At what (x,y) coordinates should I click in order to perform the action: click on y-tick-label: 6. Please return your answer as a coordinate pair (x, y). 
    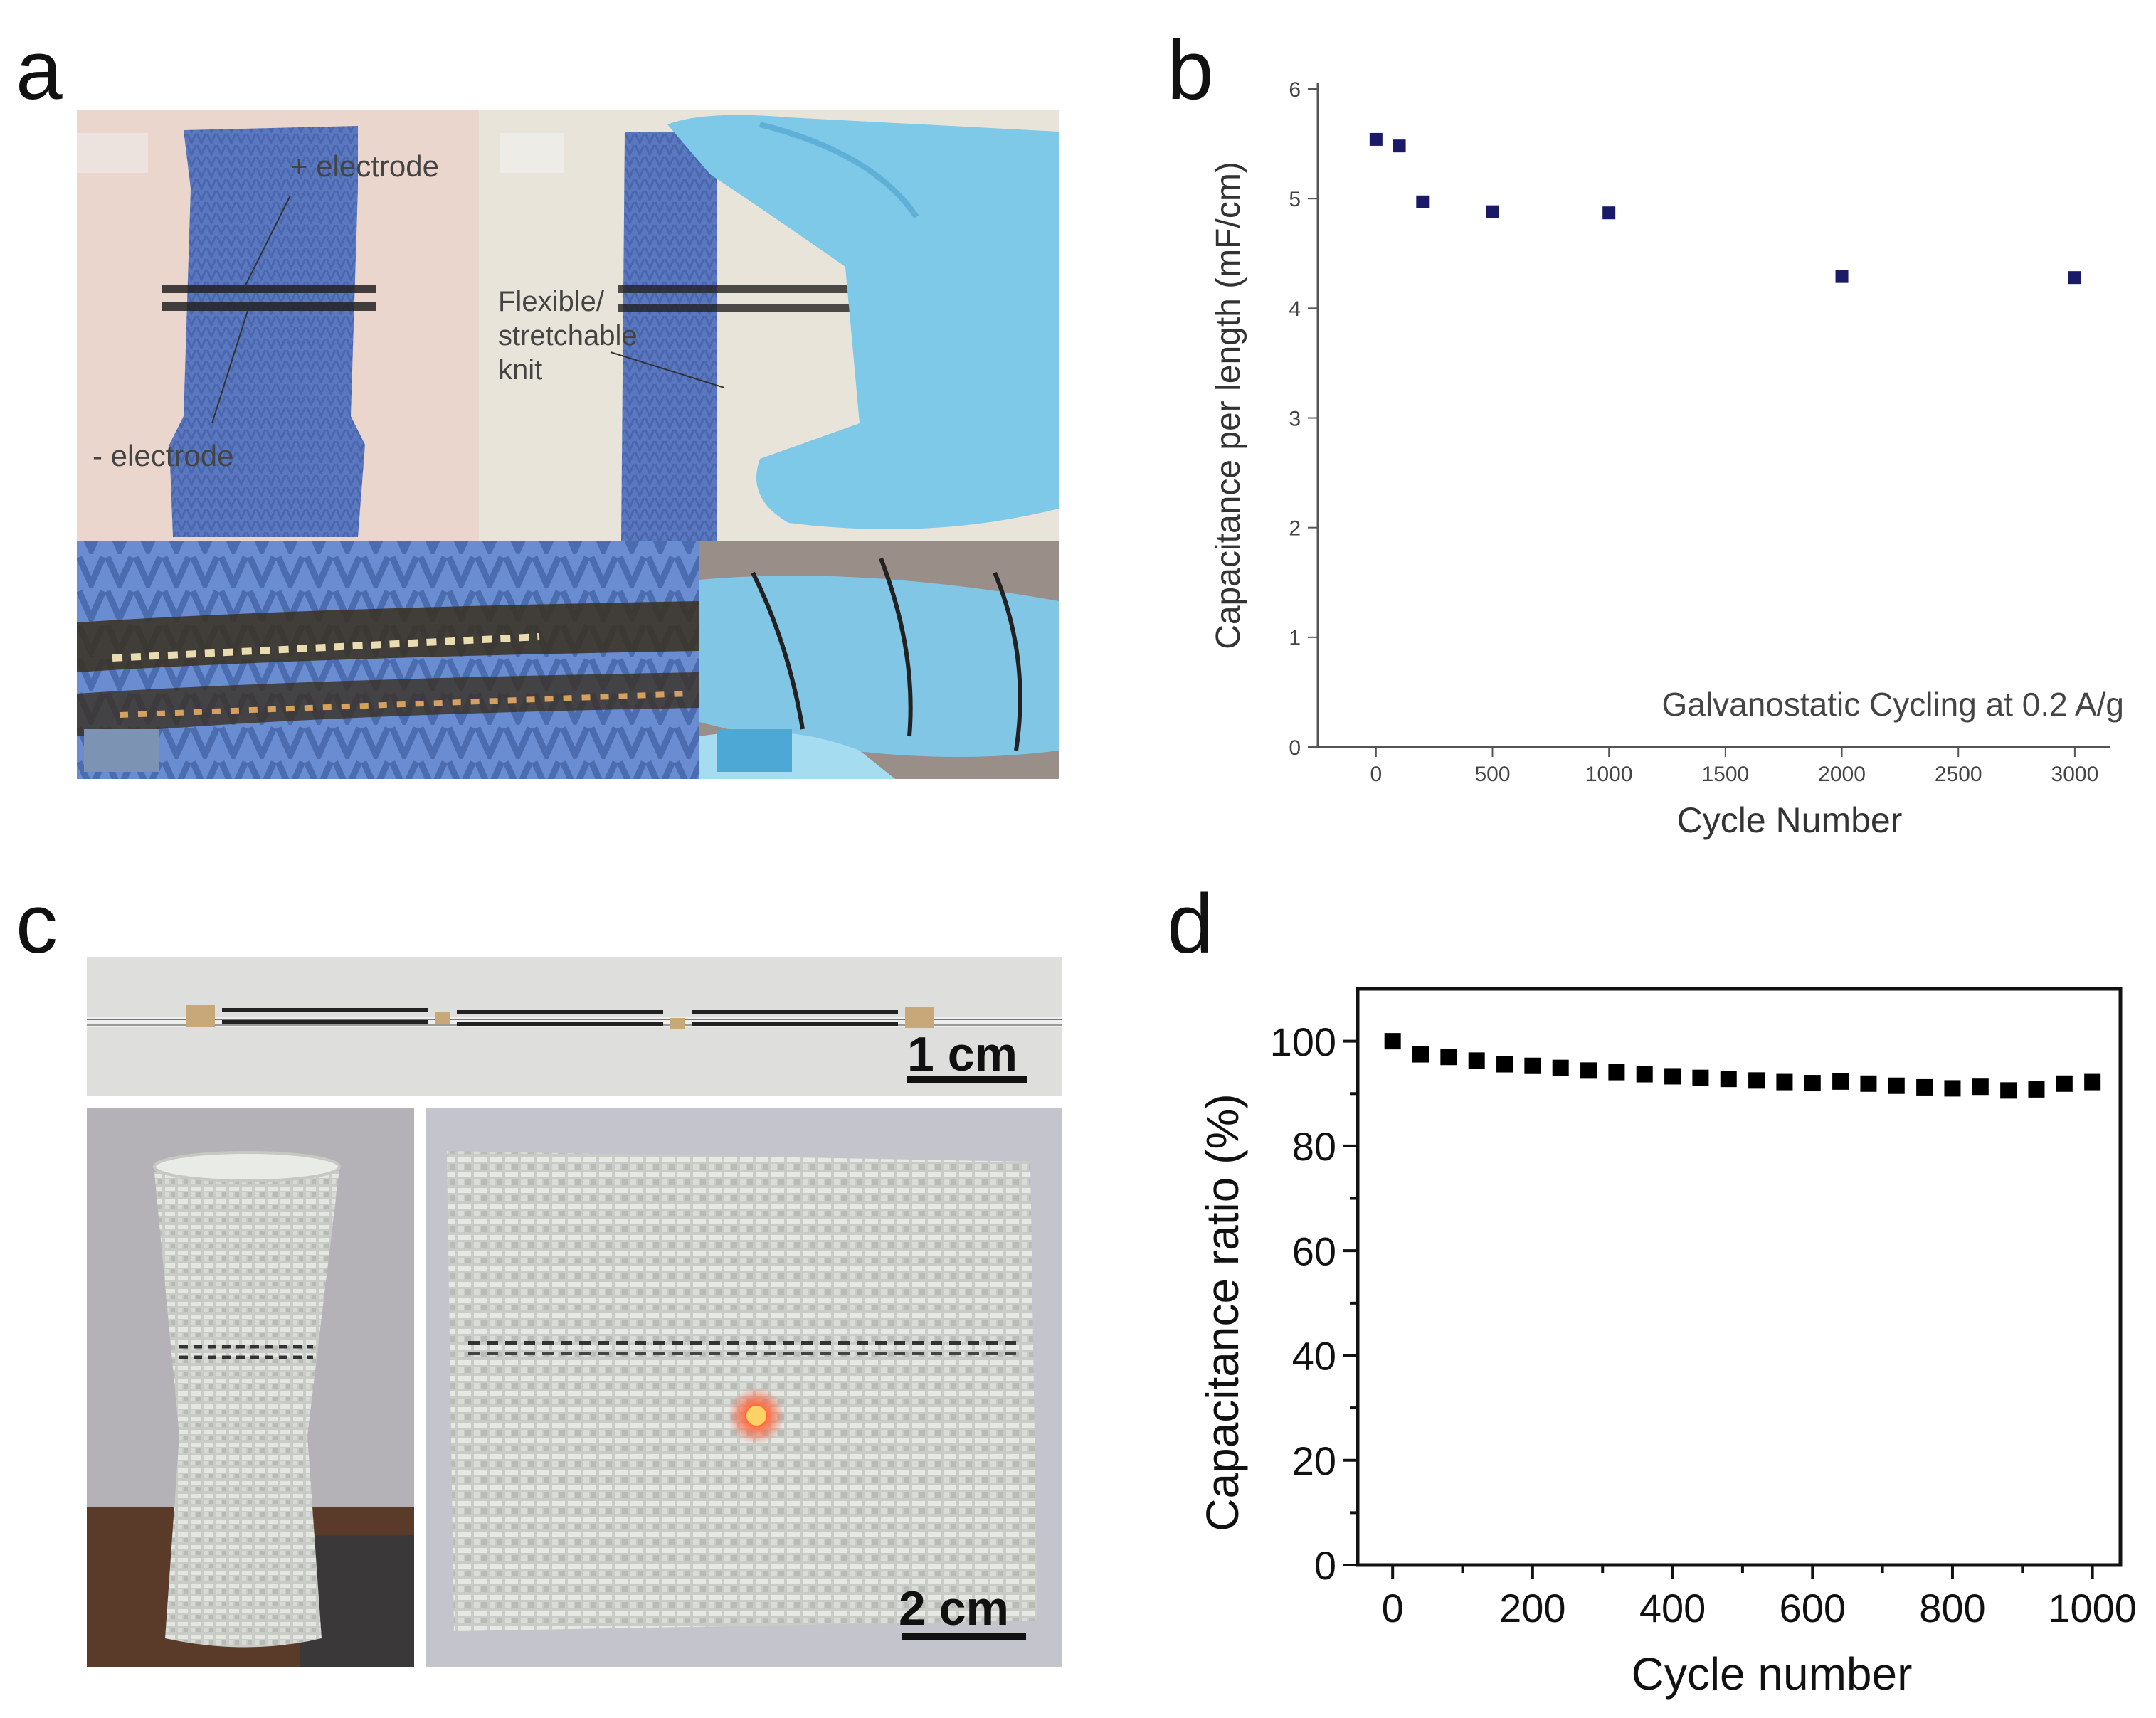
    Looking at the image, I should click on (1295, 90).